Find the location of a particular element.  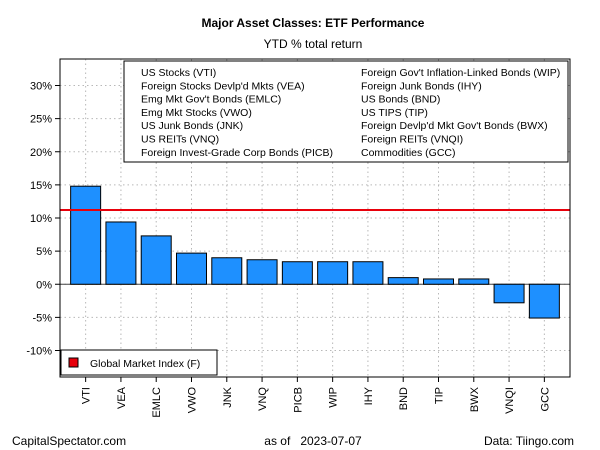

legend-item-right: US TIPS (TIP) is located at coordinates (394, 113).